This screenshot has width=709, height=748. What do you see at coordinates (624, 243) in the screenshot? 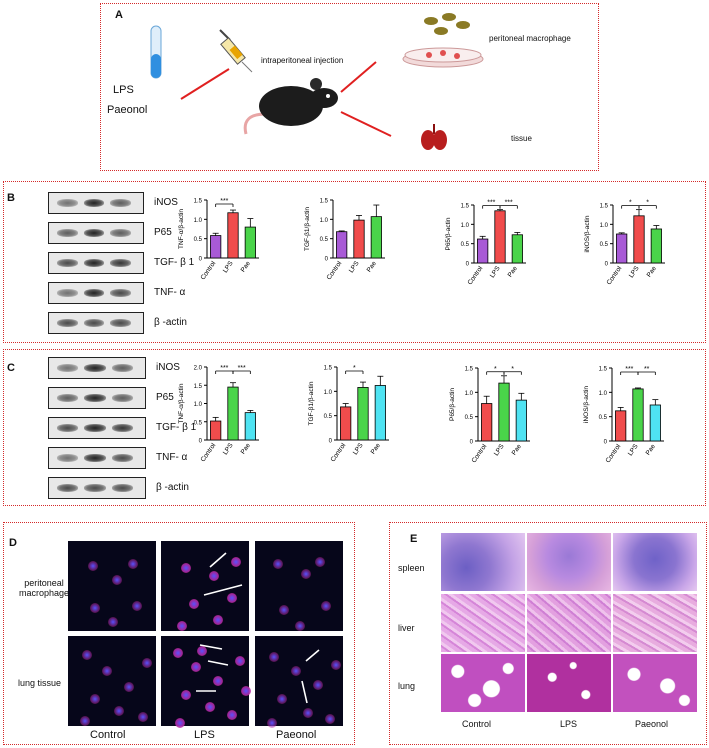
I see `chart-B4: 0 0.5 1.0 1.5 iNOS/β-actin Control LPS Pae * *` at bounding box center [624, 243].